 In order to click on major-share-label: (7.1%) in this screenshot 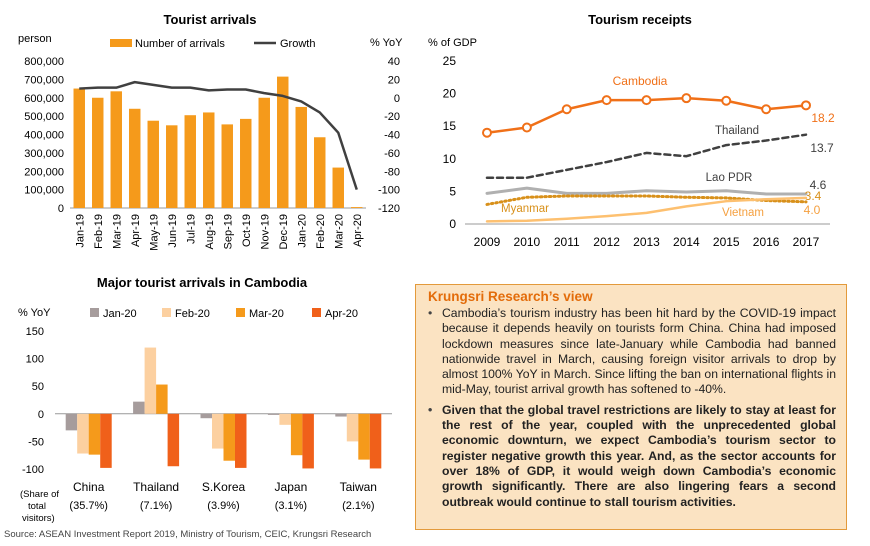, I will do `click(156, 506)`.